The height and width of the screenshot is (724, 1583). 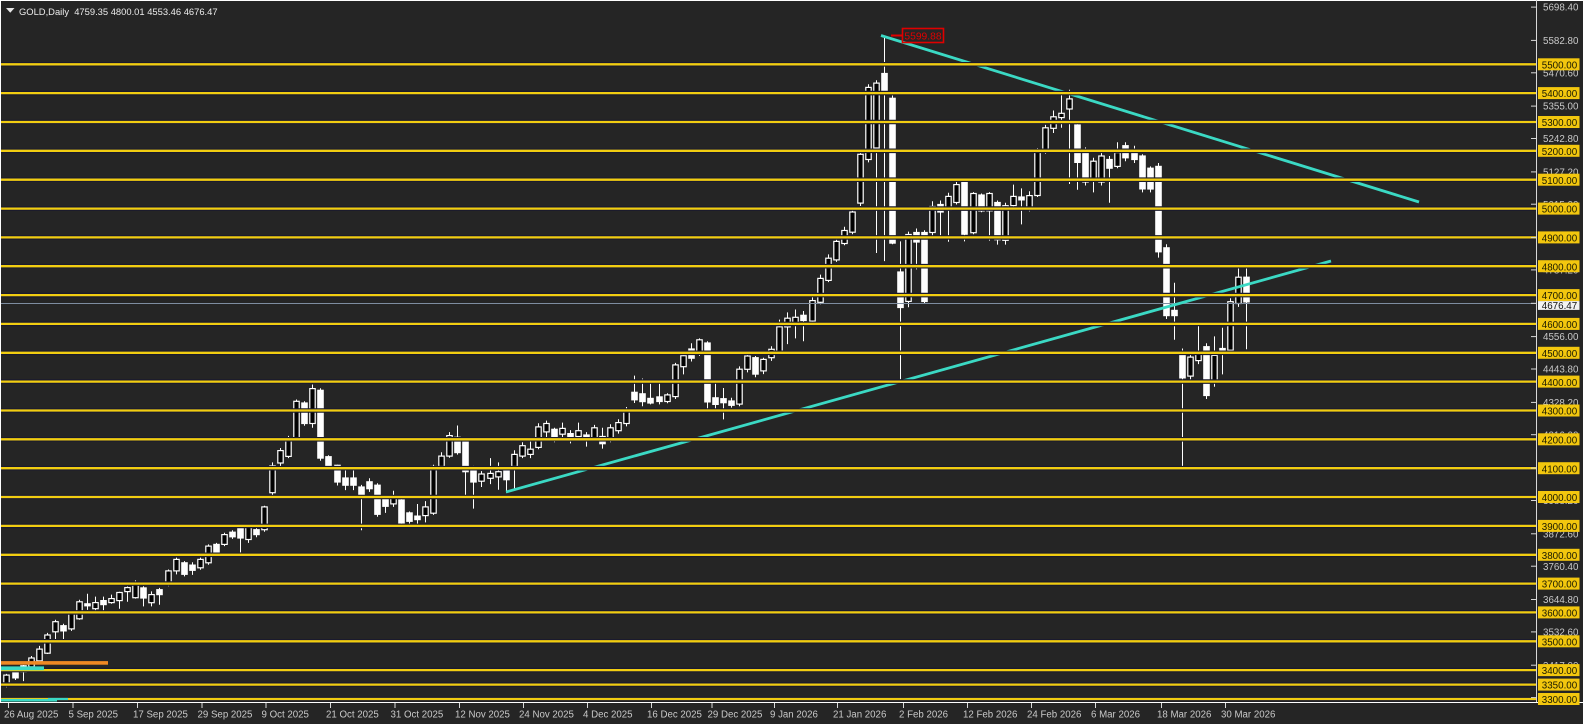 I want to click on svg-text: 4500.00, so click(x=1560, y=354).